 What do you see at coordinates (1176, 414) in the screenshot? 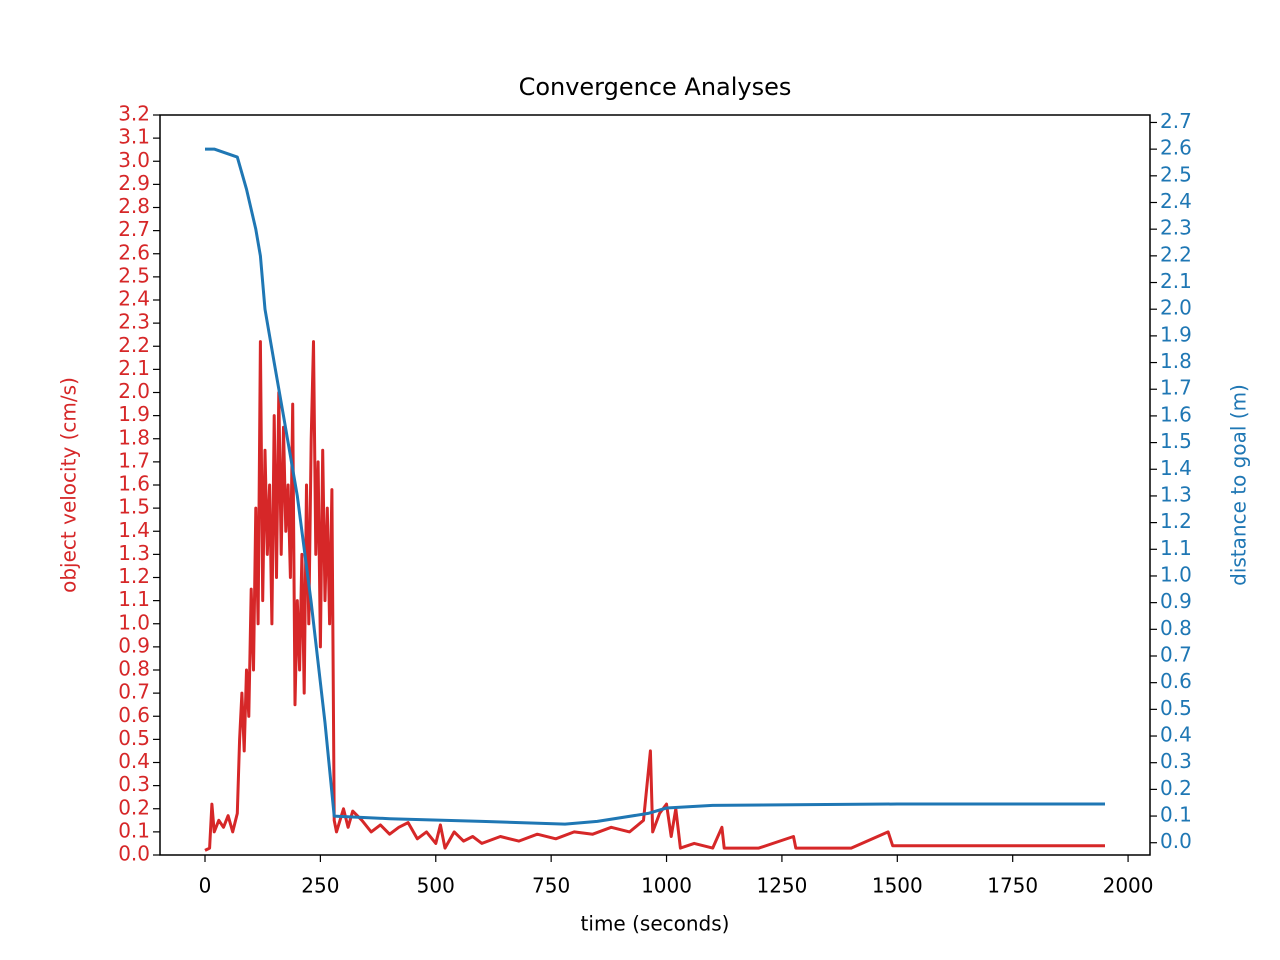
I see `y2-tick-label: 1.6` at bounding box center [1176, 414].